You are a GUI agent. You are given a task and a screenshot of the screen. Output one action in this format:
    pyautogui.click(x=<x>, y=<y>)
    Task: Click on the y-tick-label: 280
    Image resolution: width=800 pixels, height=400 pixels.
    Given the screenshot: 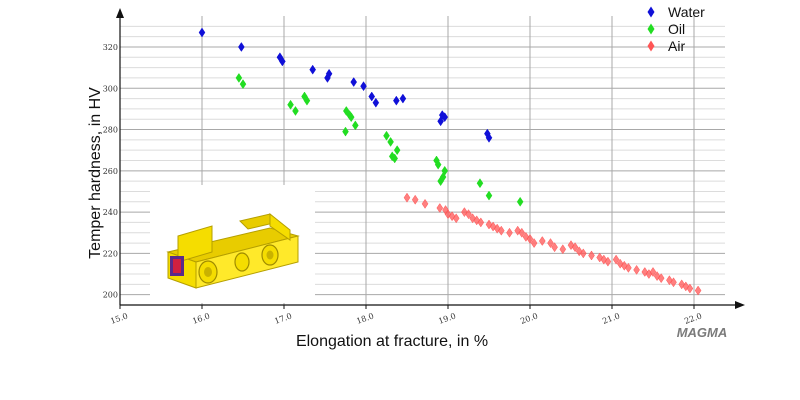 What is the action you would take?
    pyautogui.click(x=110, y=130)
    